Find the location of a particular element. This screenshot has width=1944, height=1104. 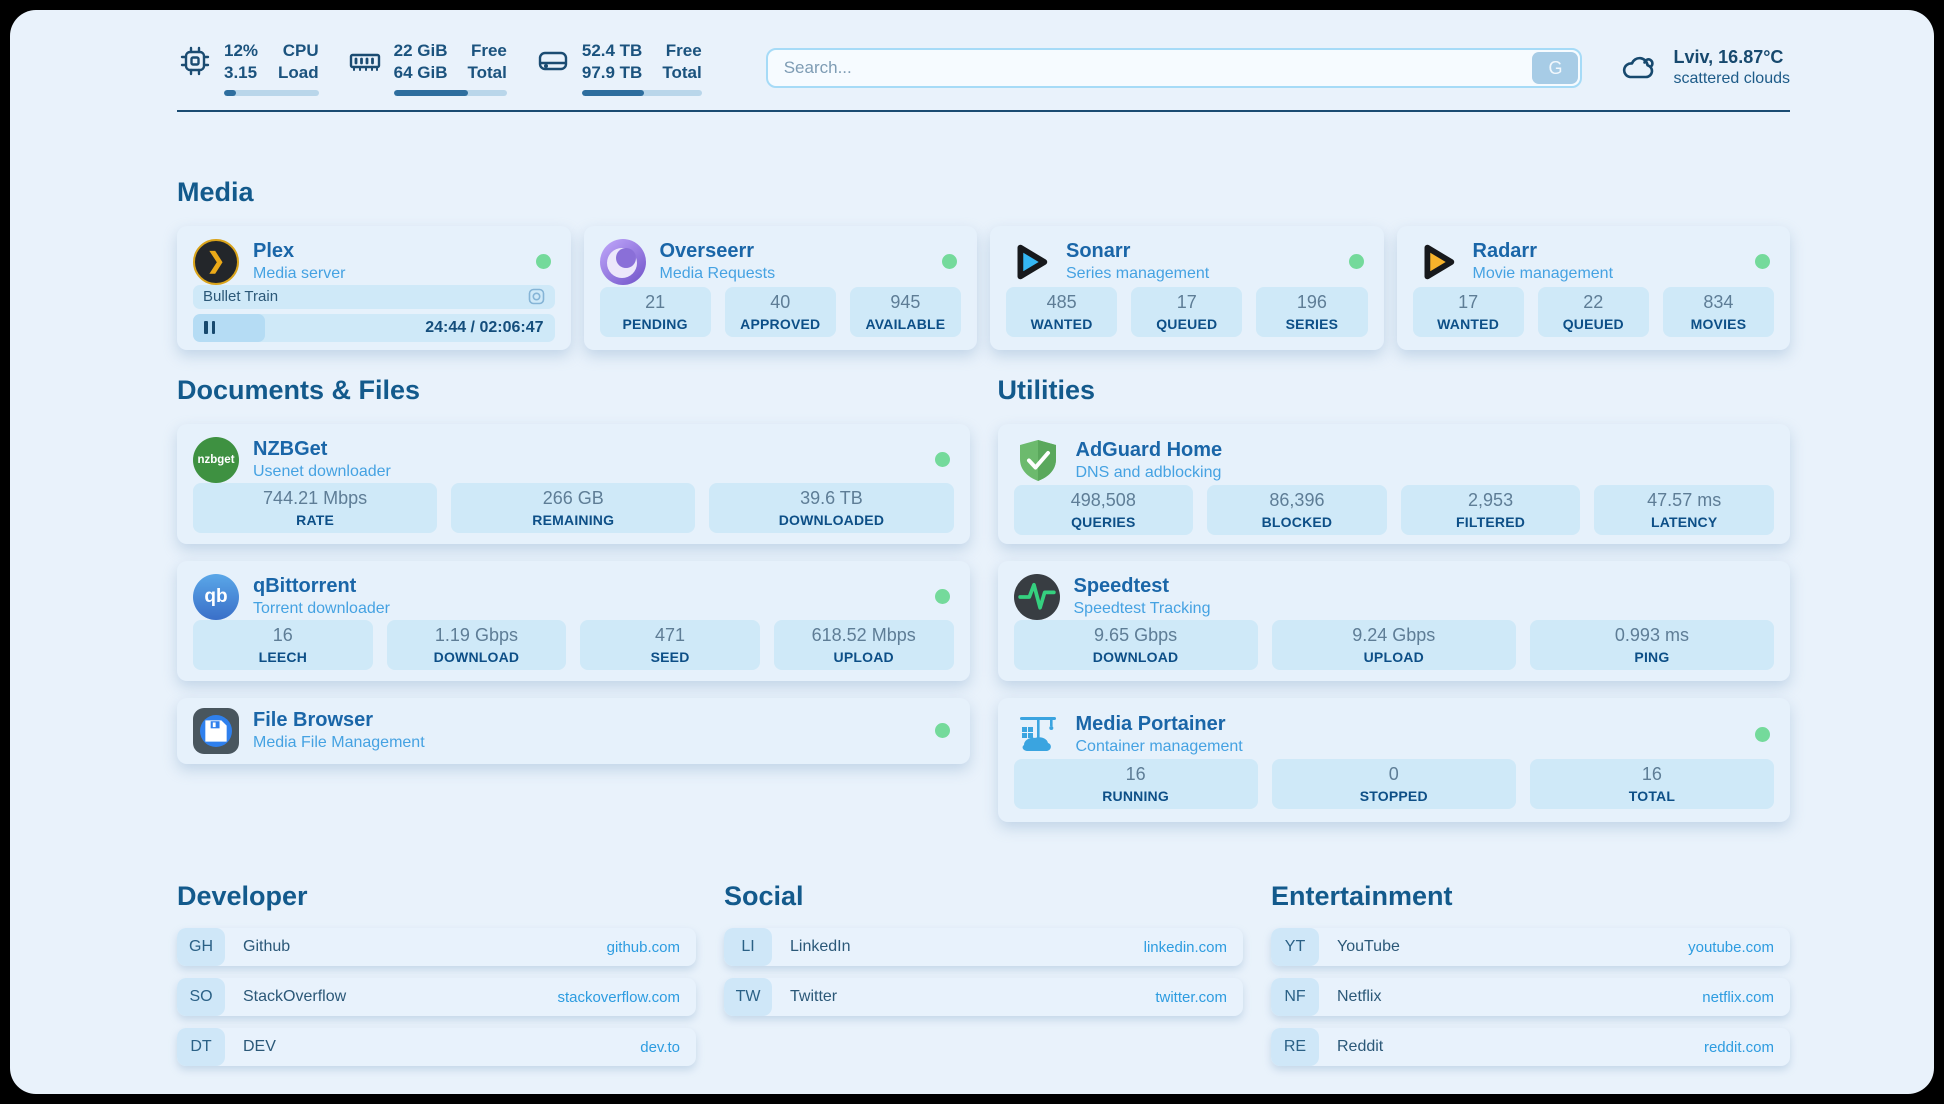

cpu-progress-bar is located at coordinates (271, 93).